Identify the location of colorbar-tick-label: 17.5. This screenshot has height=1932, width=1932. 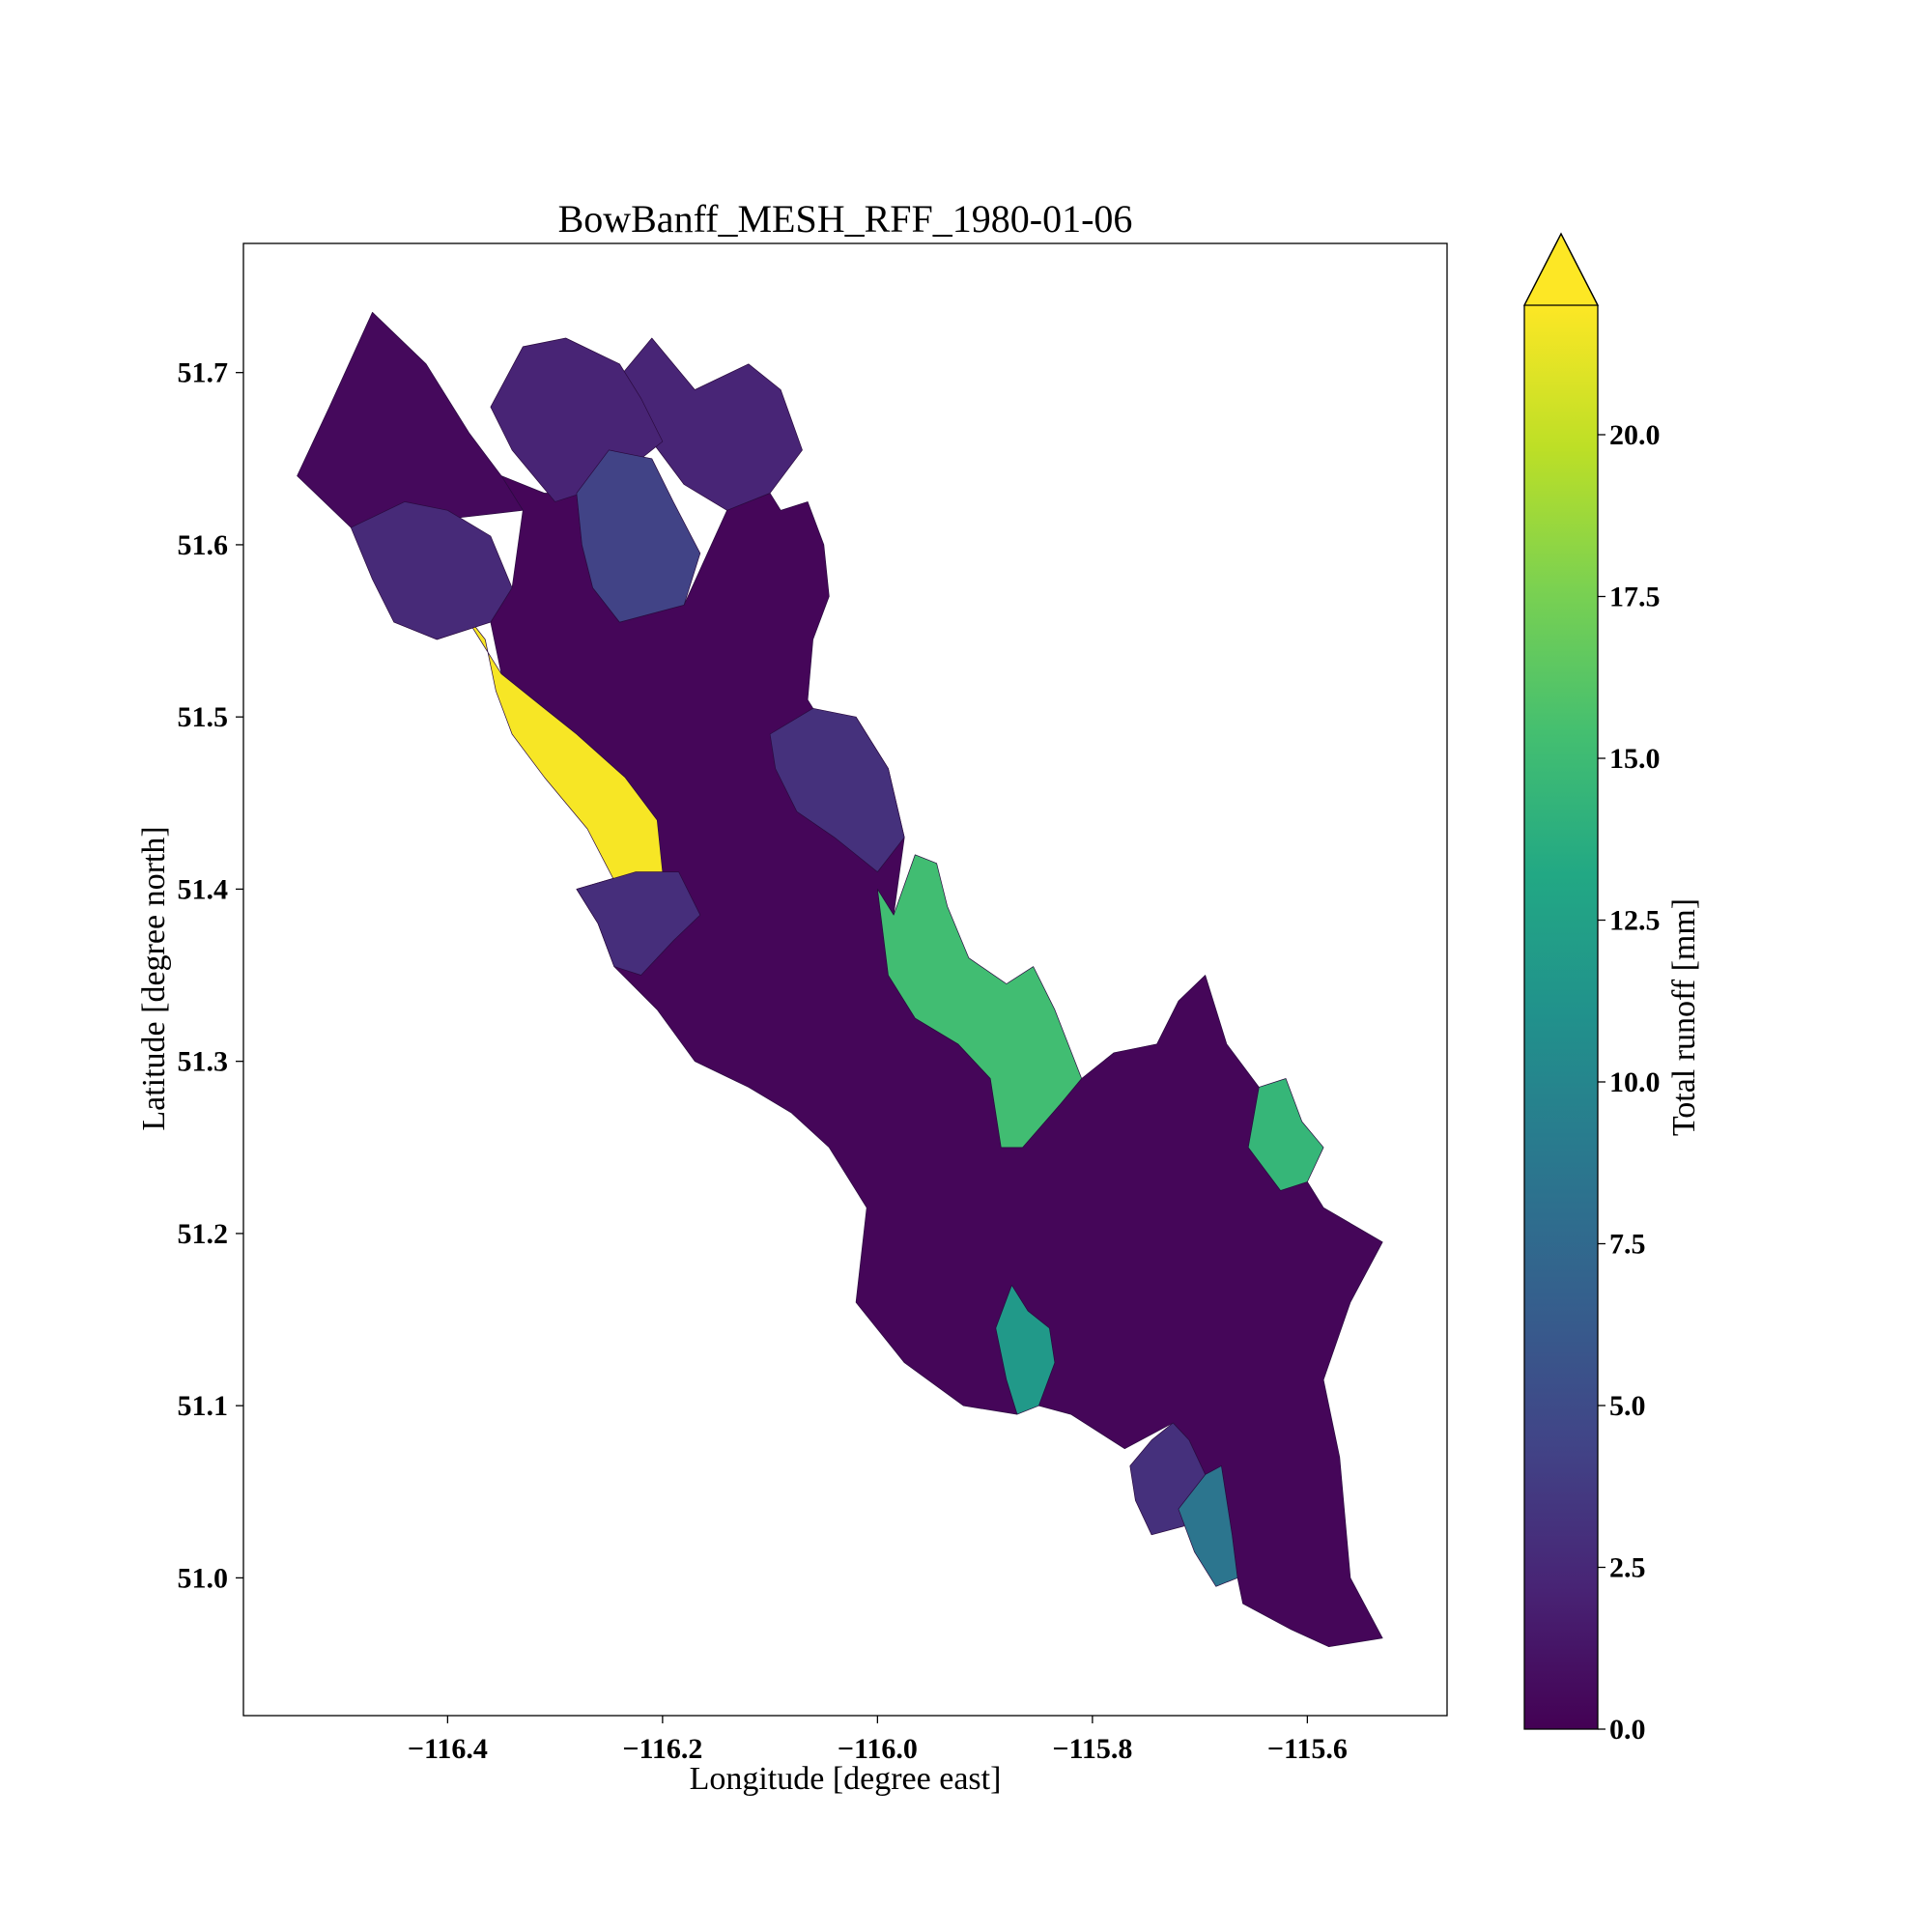
(1635, 597).